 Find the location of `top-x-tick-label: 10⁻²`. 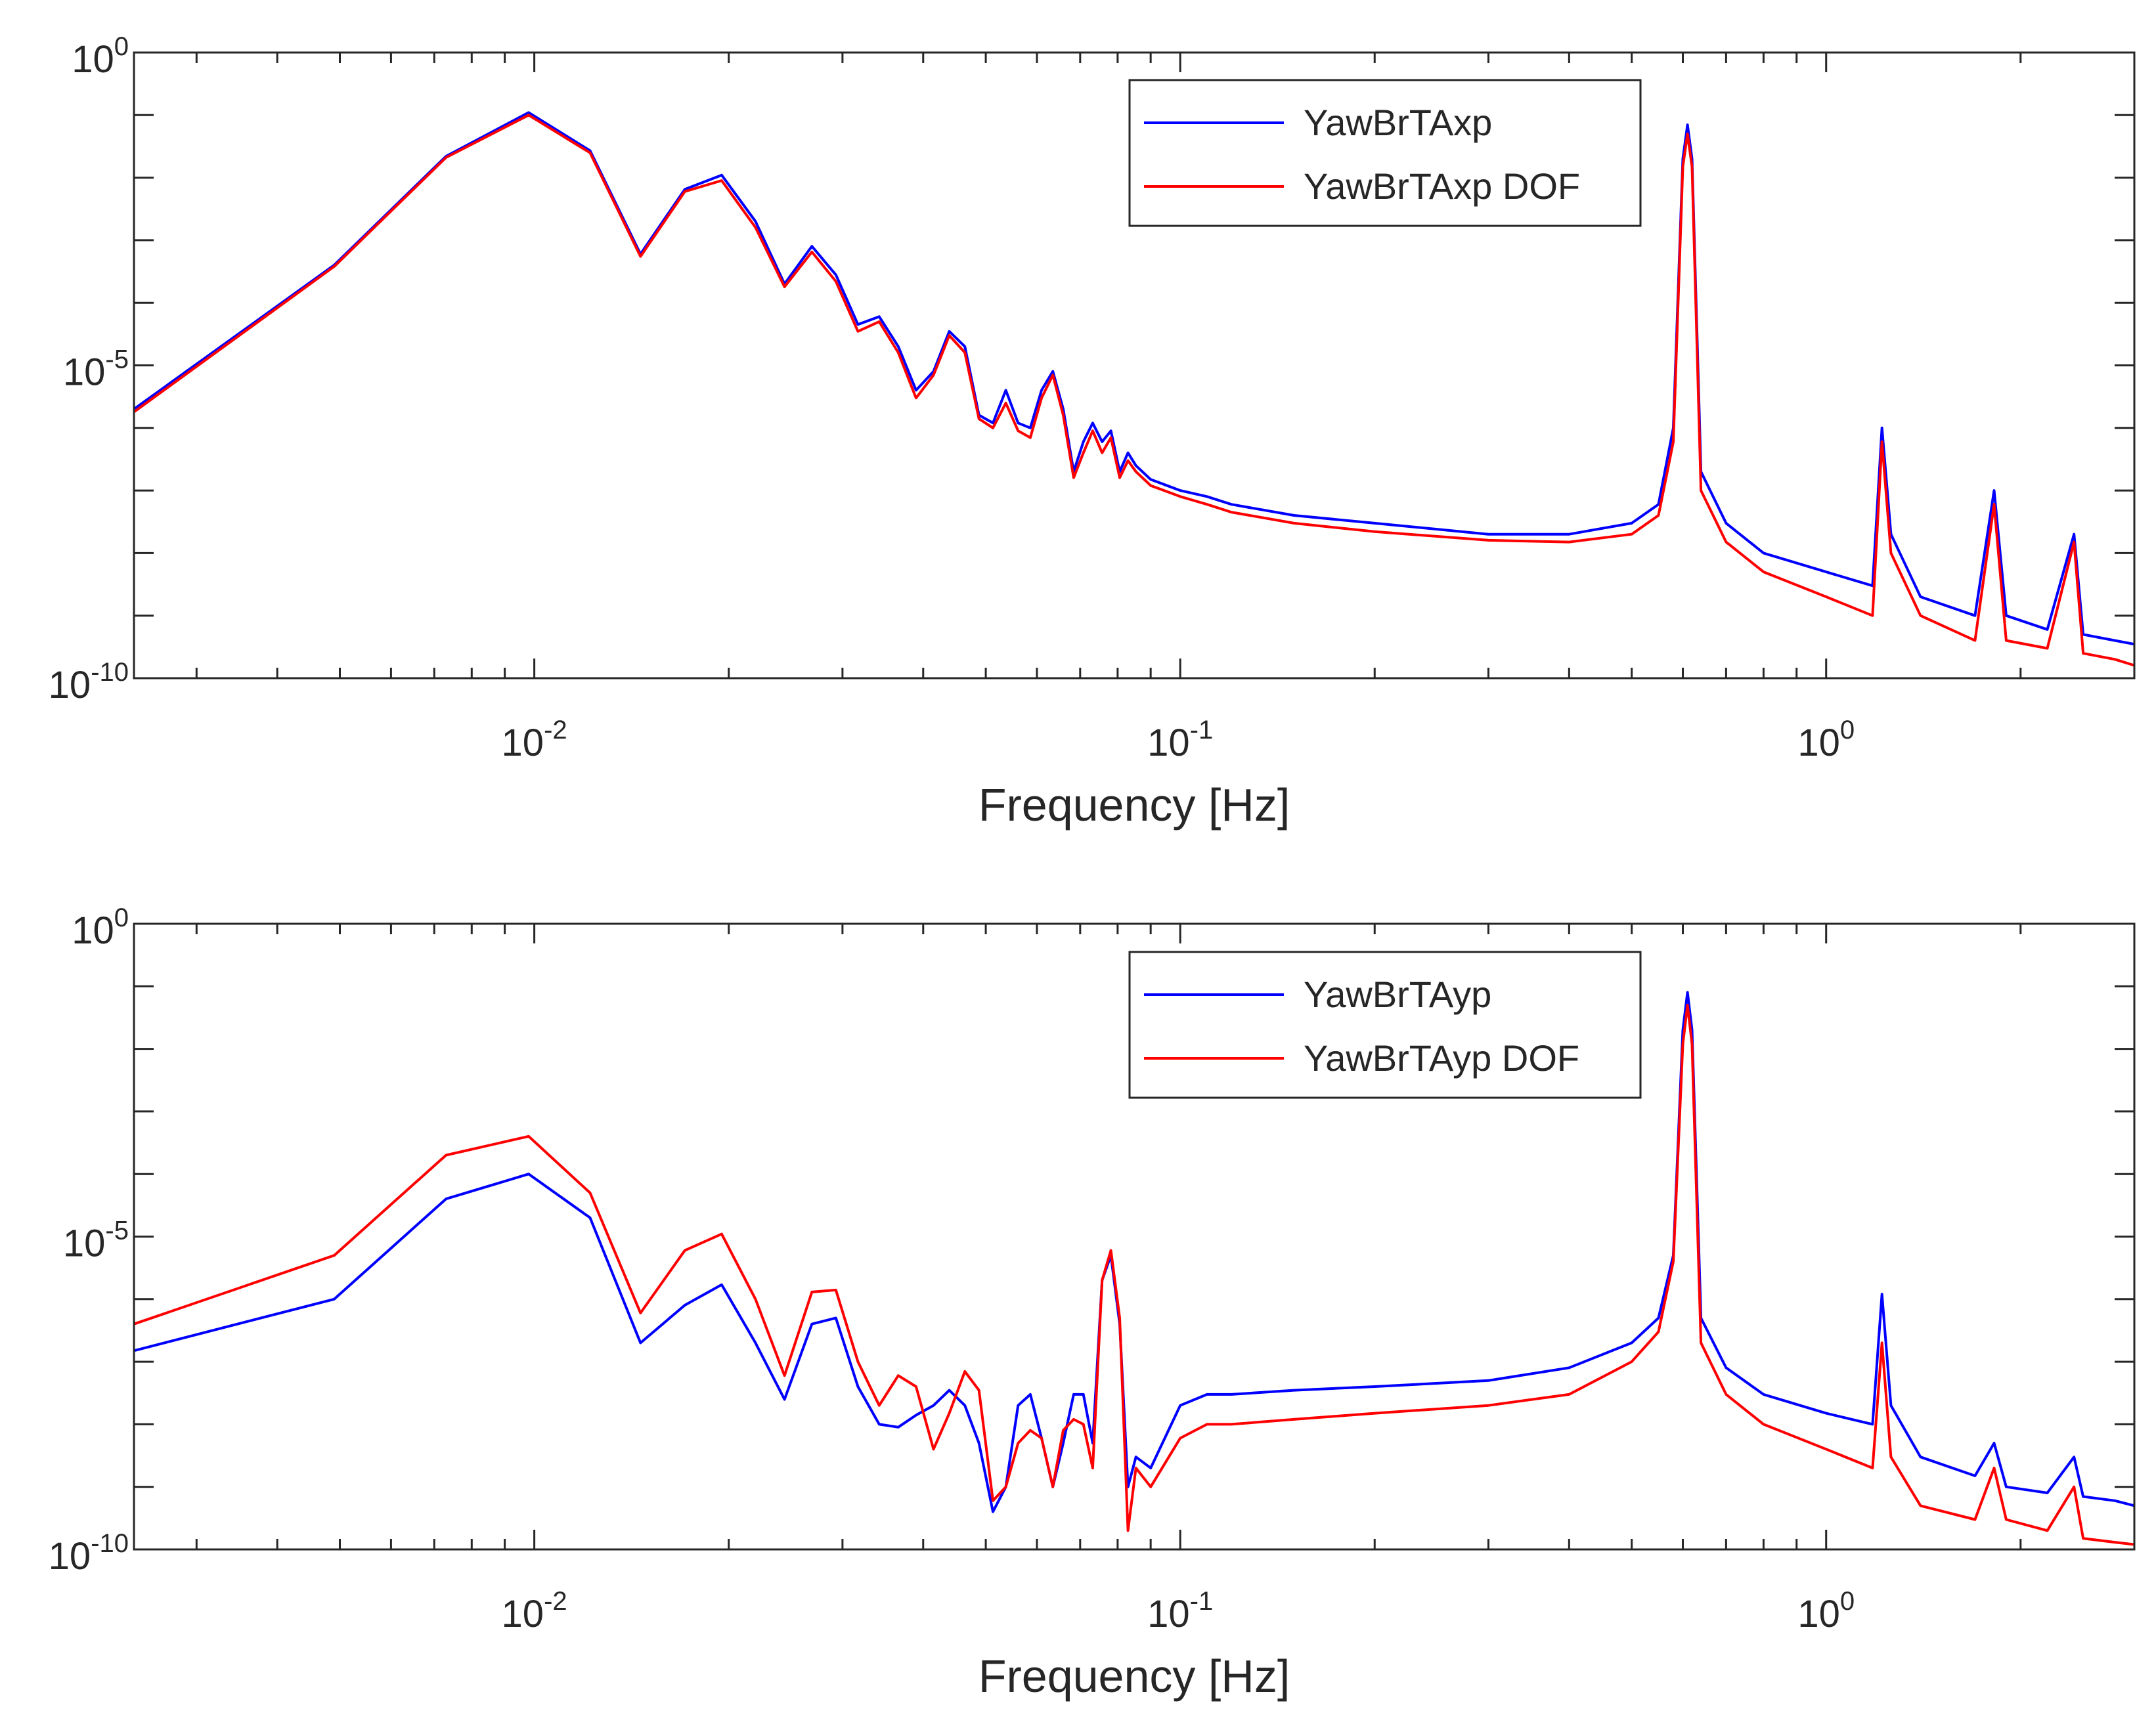

top-x-tick-label: 10⁻² is located at coordinates (534, 740).